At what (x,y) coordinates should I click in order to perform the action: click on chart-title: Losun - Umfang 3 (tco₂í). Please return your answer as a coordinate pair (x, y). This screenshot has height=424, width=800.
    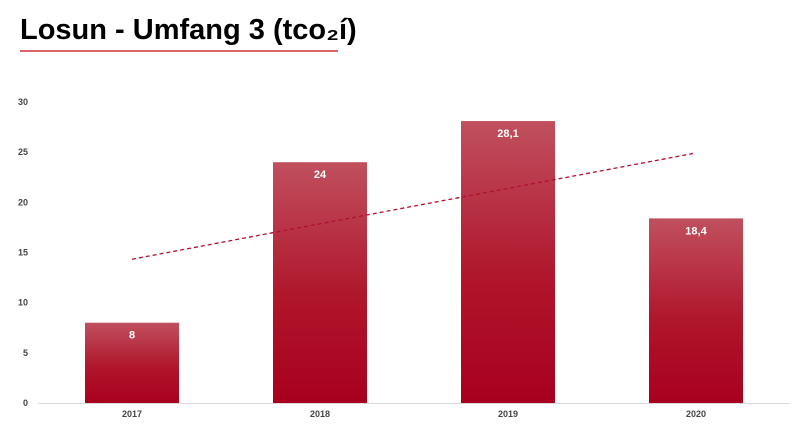
    Looking at the image, I should click on (188, 30).